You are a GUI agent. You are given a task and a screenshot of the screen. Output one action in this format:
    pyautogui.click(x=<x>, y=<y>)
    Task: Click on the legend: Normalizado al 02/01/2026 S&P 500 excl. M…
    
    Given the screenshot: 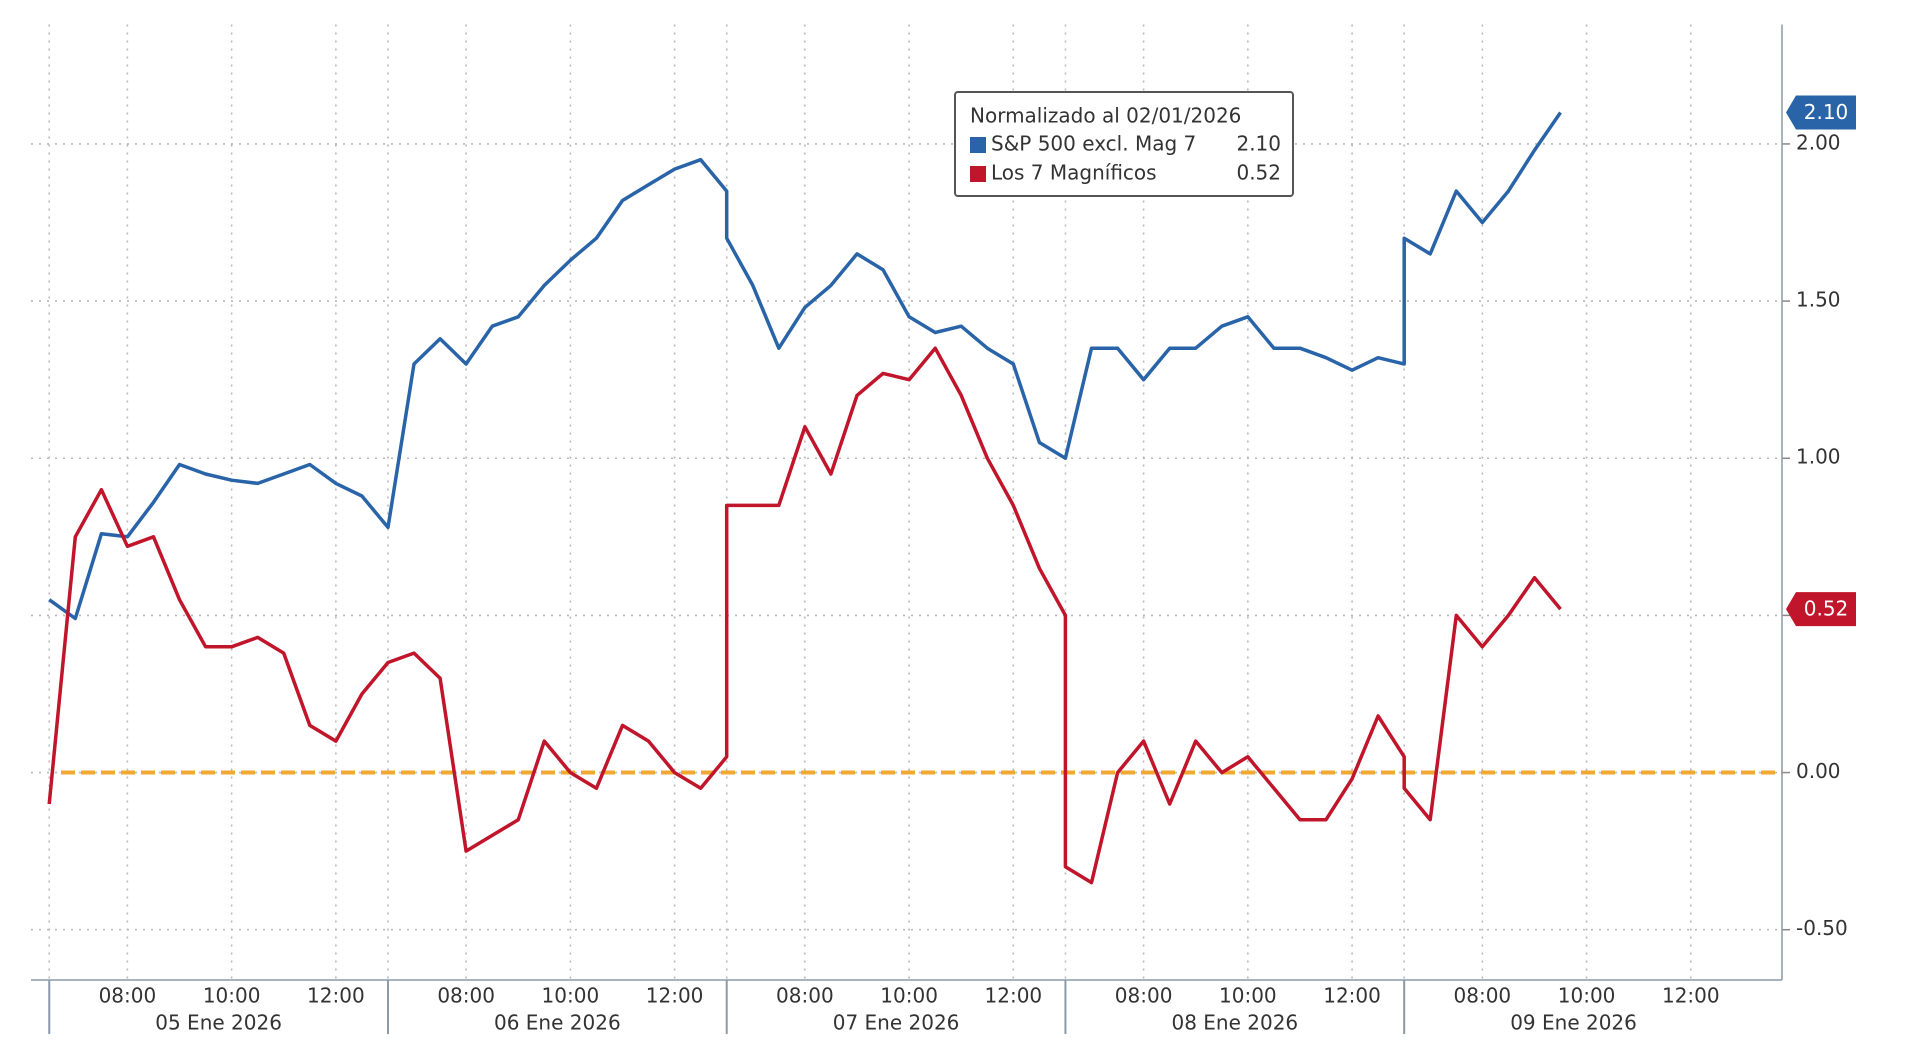 What is the action you would take?
    pyautogui.click(x=1124, y=144)
    